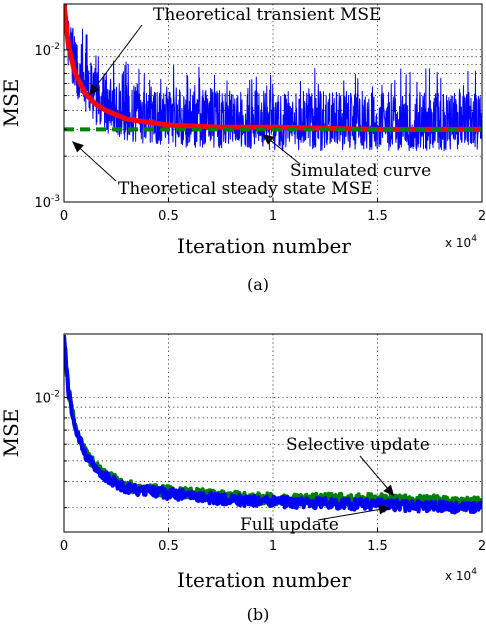 Image resolution: width=486 pixels, height=628 pixels. Describe the element at coordinates (474, 239) in the screenshot. I see `x-multiplier-exp-a: 4` at that location.